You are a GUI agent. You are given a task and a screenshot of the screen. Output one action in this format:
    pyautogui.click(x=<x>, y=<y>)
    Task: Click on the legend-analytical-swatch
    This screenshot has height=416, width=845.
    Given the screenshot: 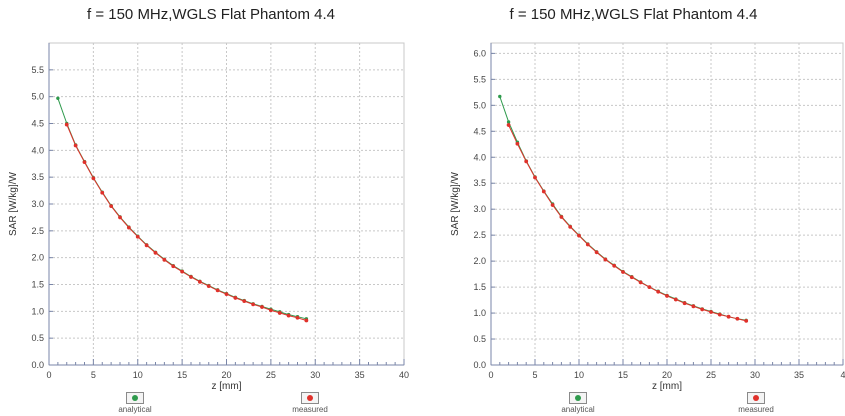 What is the action you would take?
    pyautogui.click(x=135, y=398)
    